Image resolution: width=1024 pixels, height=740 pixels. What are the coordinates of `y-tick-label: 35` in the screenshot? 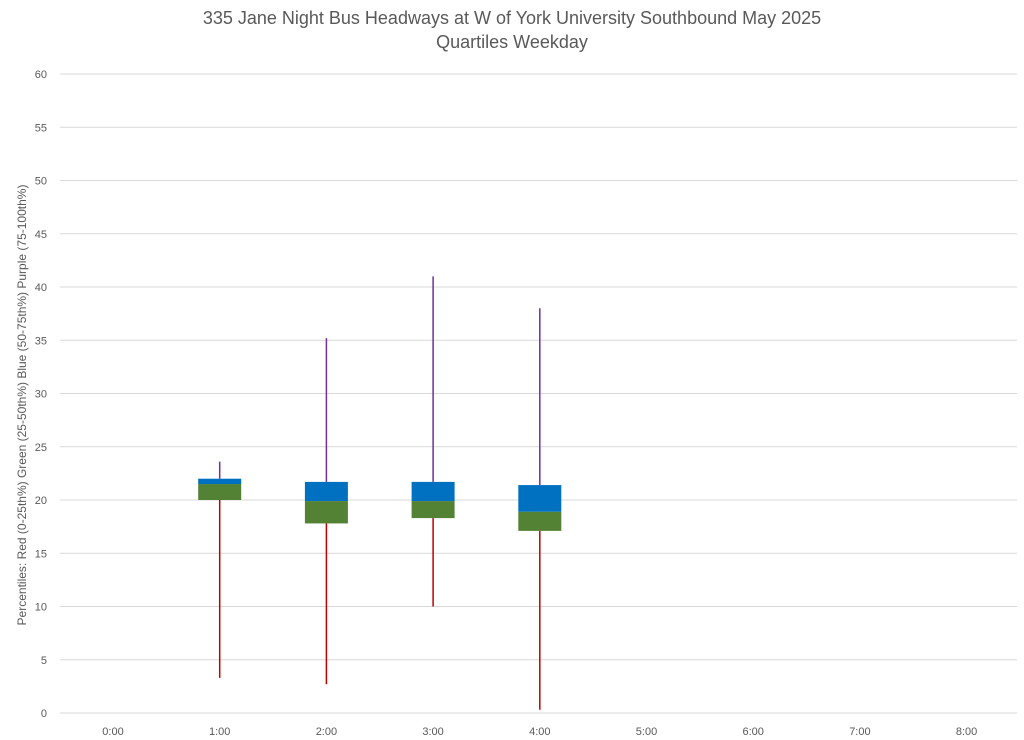 It's located at (41, 341).